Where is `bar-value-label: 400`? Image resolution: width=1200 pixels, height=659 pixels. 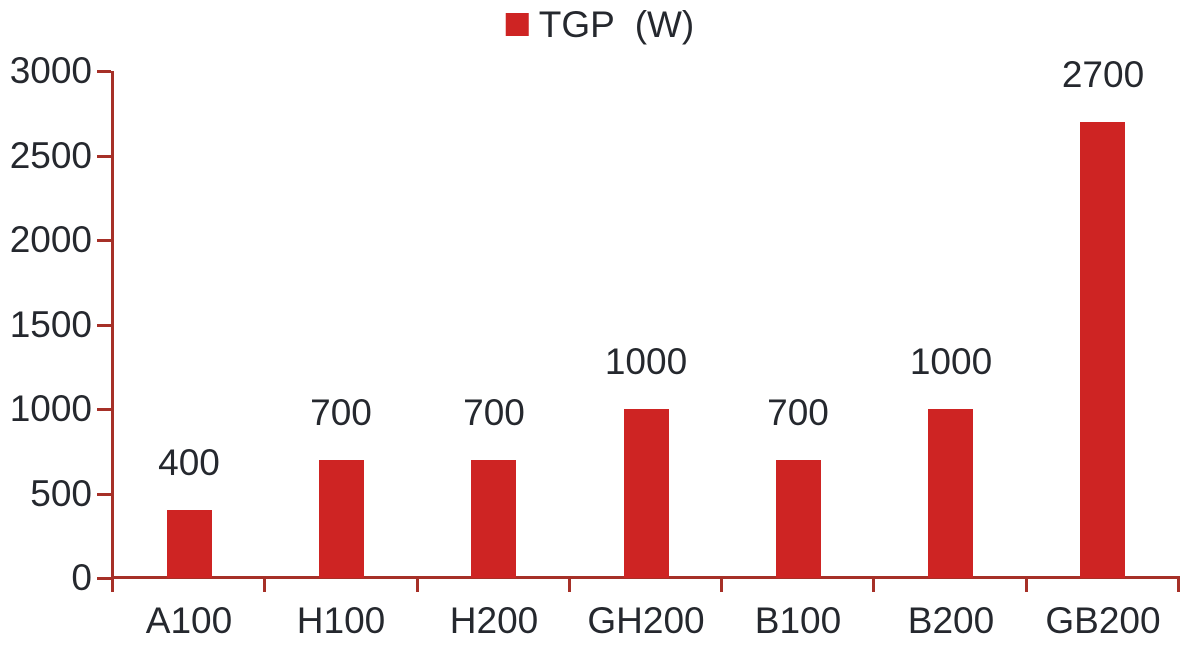
bar-value-label: 400 is located at coordinates (189, 462).